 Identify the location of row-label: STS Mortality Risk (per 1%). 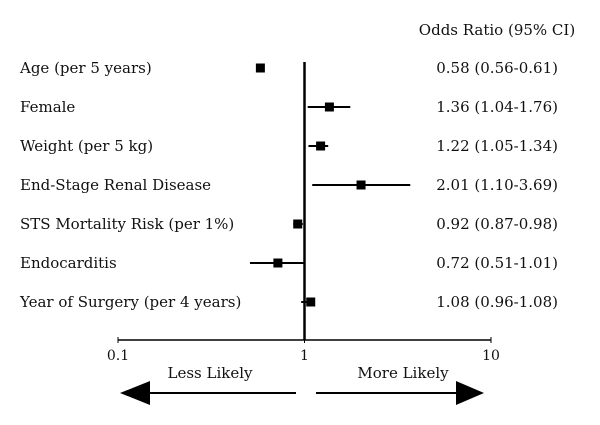
(127, 224).